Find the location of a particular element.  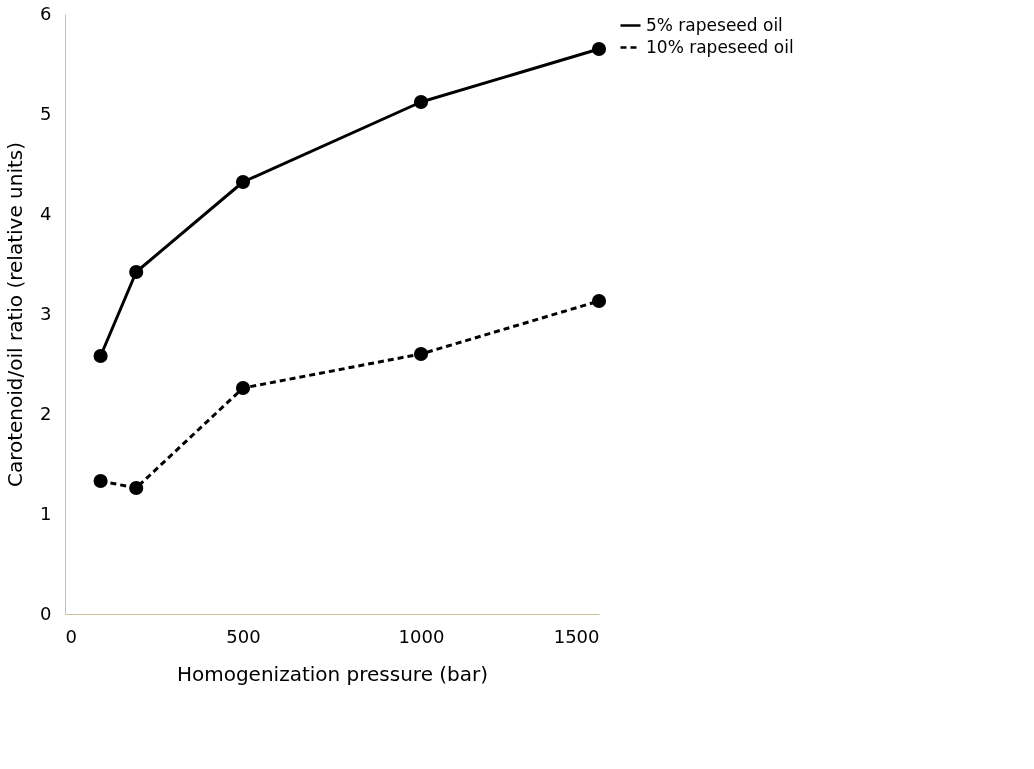

y-tick-label: 6 is located at coordinates (46, 13).